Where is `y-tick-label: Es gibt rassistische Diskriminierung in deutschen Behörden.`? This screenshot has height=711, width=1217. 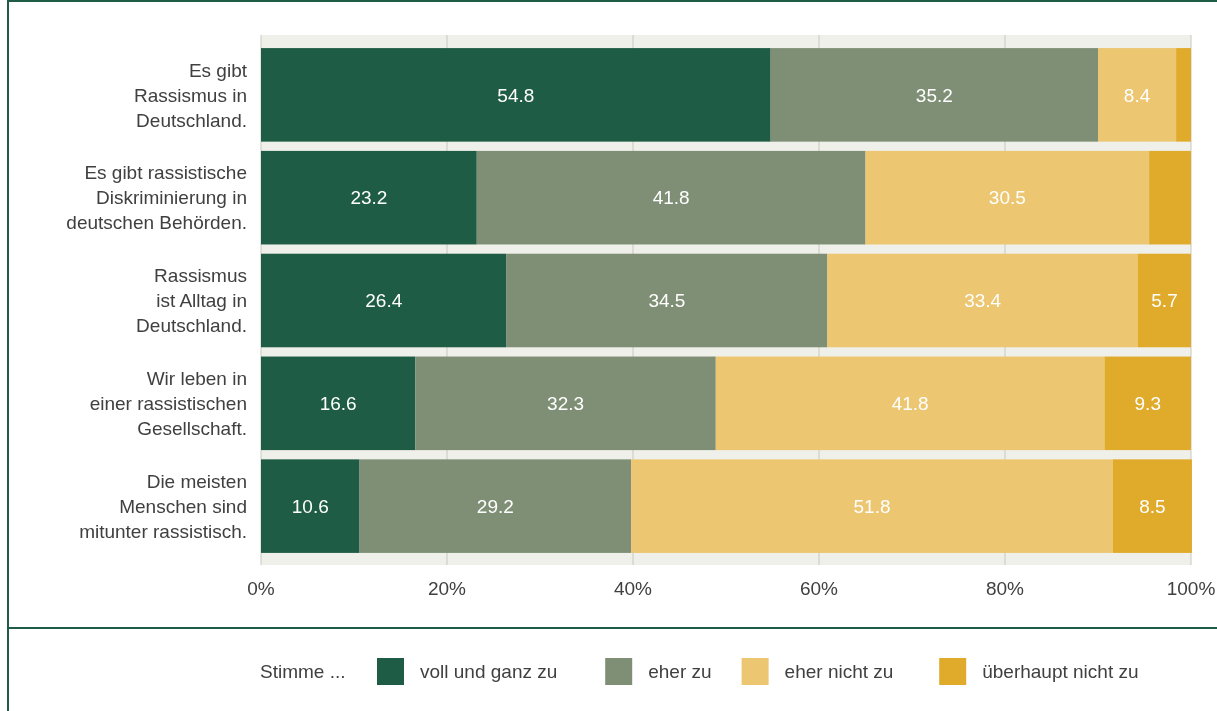
y-tick-label: Es gibt rassistische Diskriminierung in deutschen Behörden. is located at coordinates (156, 198).